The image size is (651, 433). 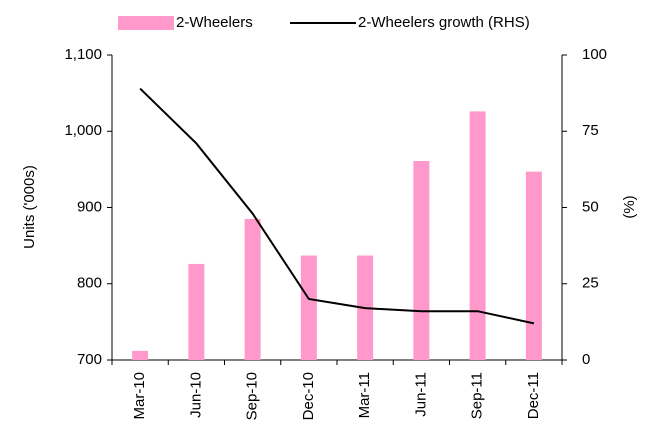 I want to click on x-tick-label: Mar-11, so click(x=364, y=395).